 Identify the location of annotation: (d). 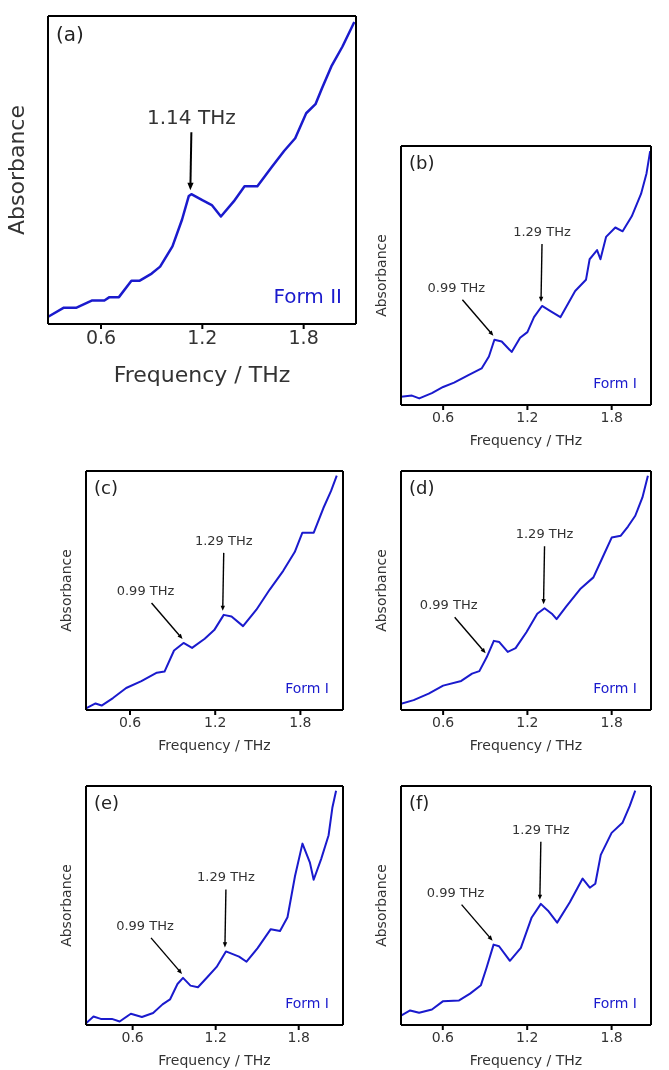
(422, 487).